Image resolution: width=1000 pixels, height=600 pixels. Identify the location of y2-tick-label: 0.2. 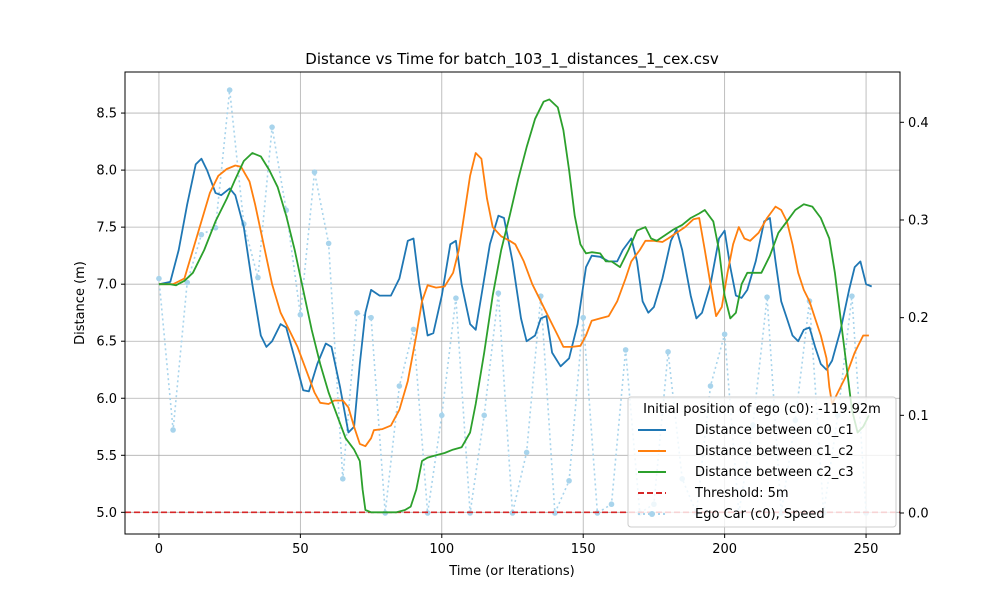
(918, 318).